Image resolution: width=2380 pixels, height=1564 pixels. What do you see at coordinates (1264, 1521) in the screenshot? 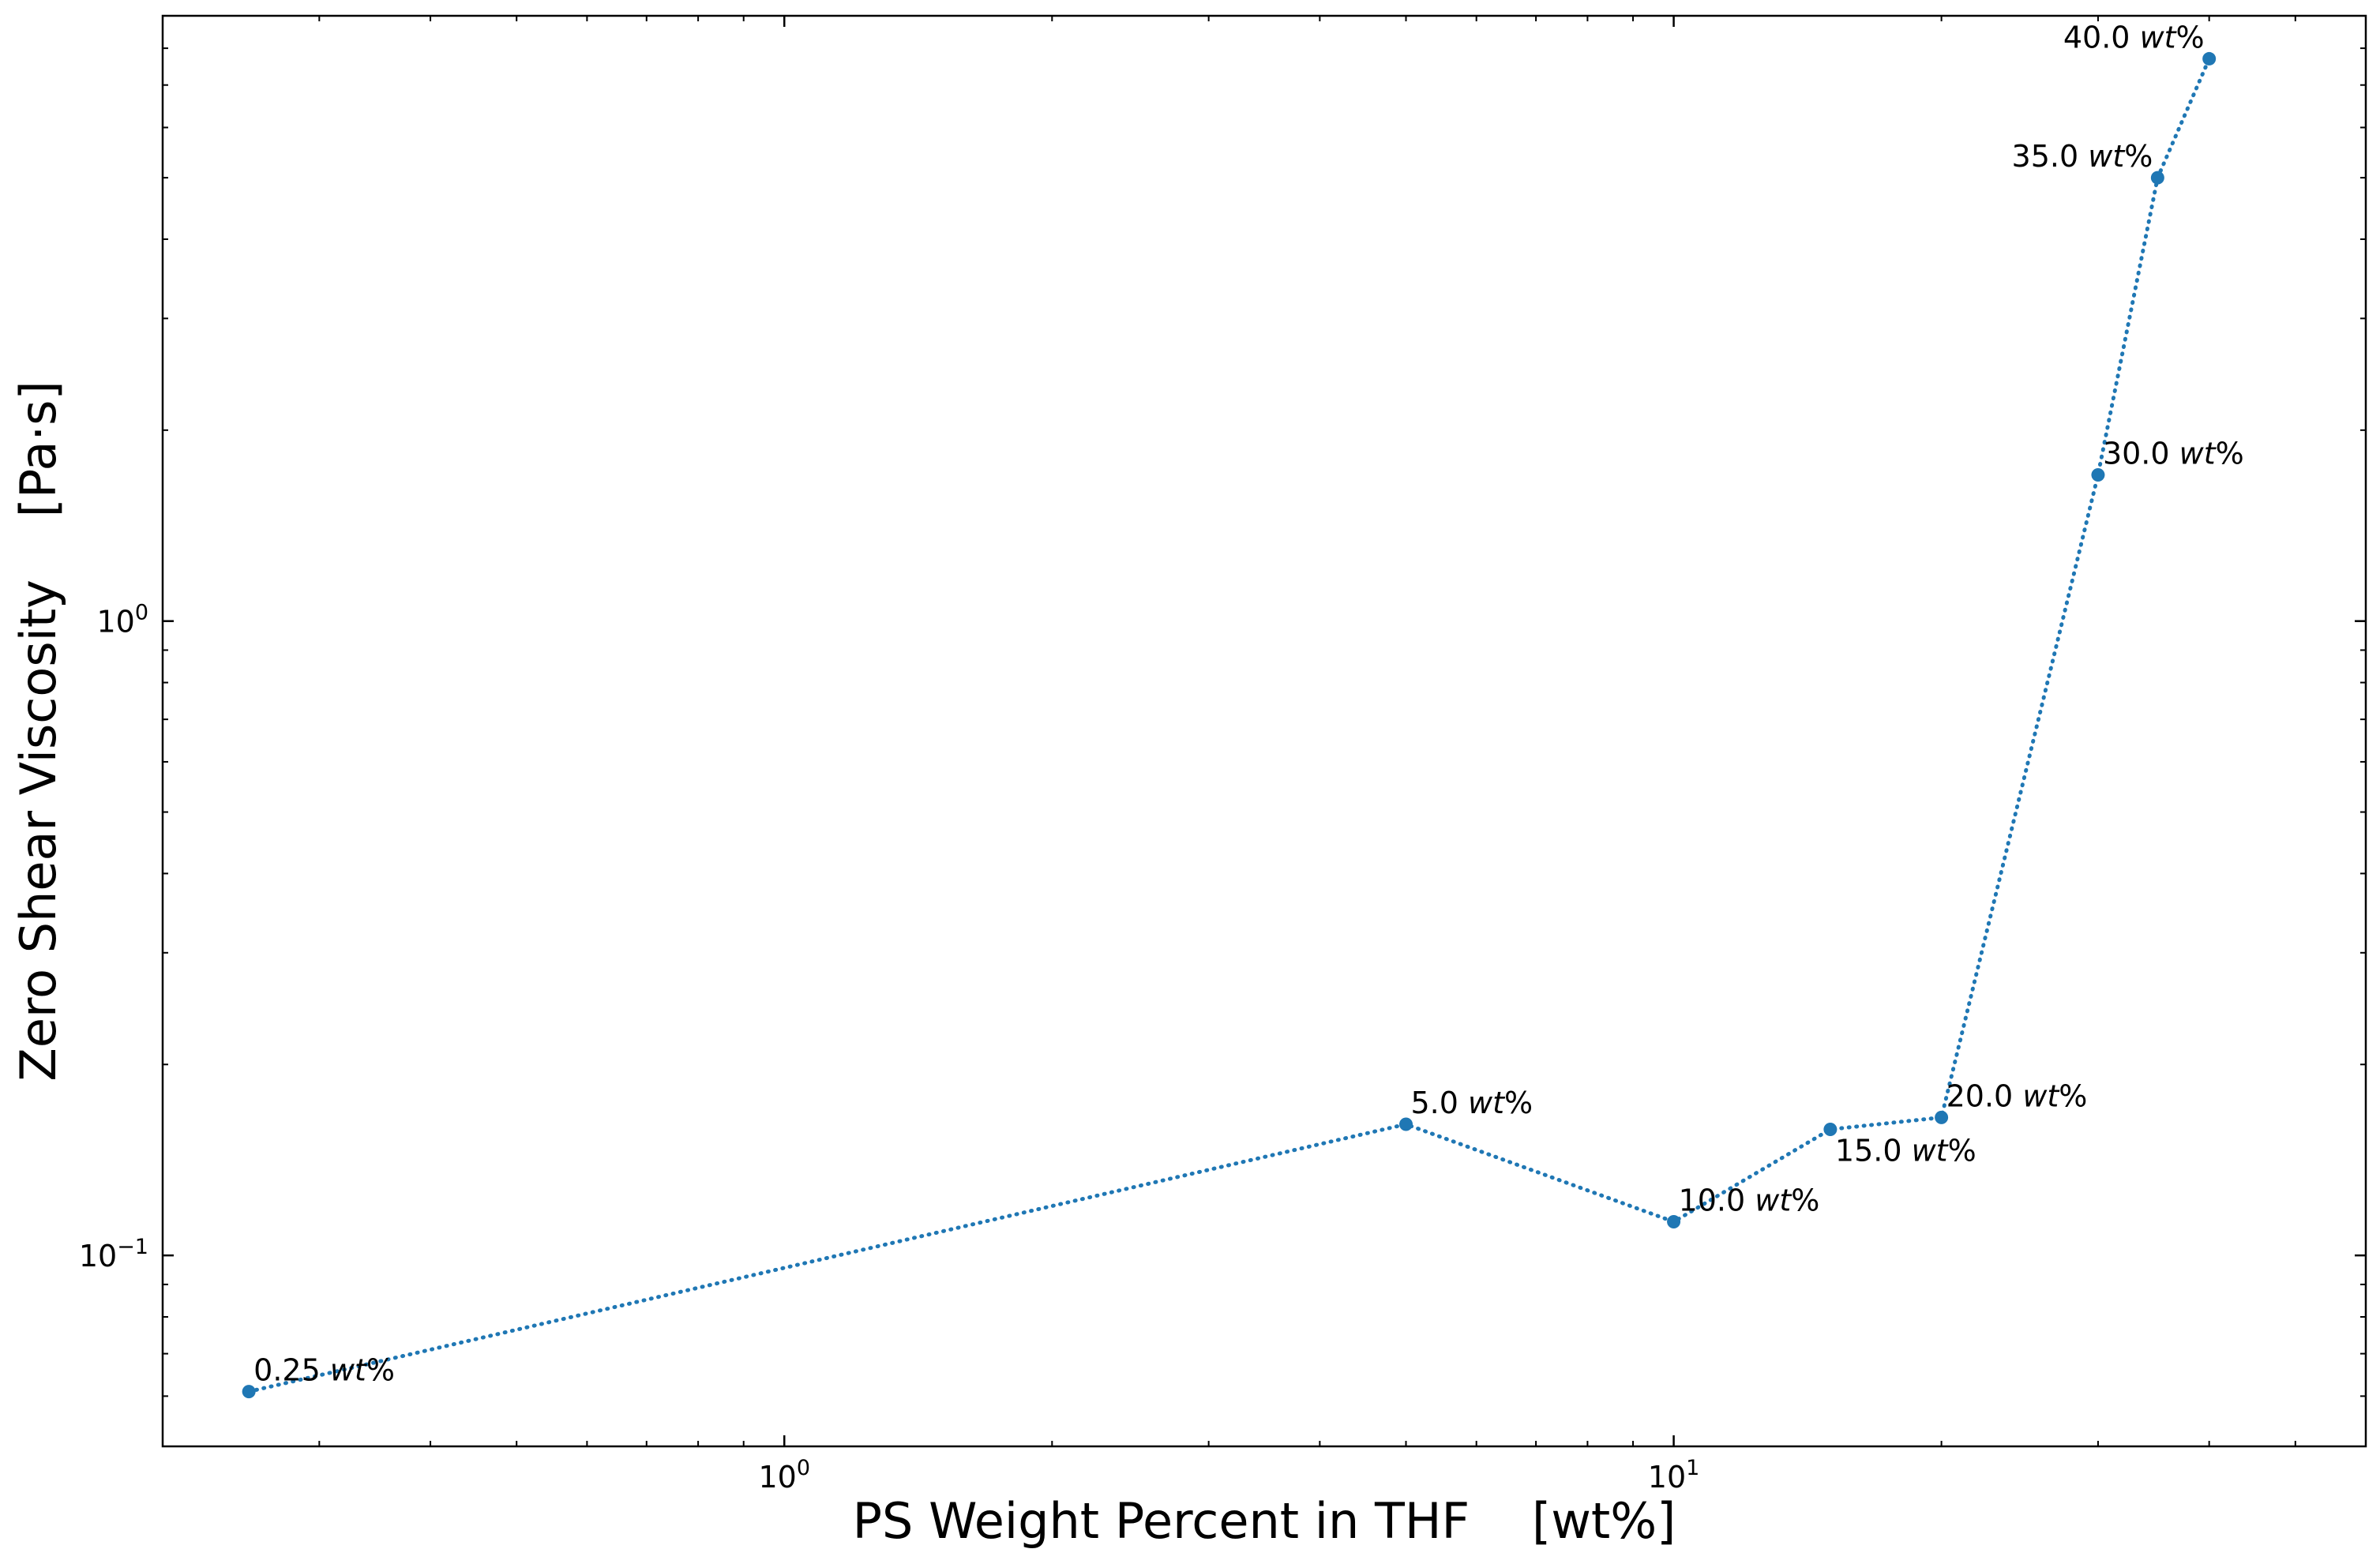
I see `x-axis-label: PS Weight Percent in THF [wt%]` at bounding box center [1264, 1521].